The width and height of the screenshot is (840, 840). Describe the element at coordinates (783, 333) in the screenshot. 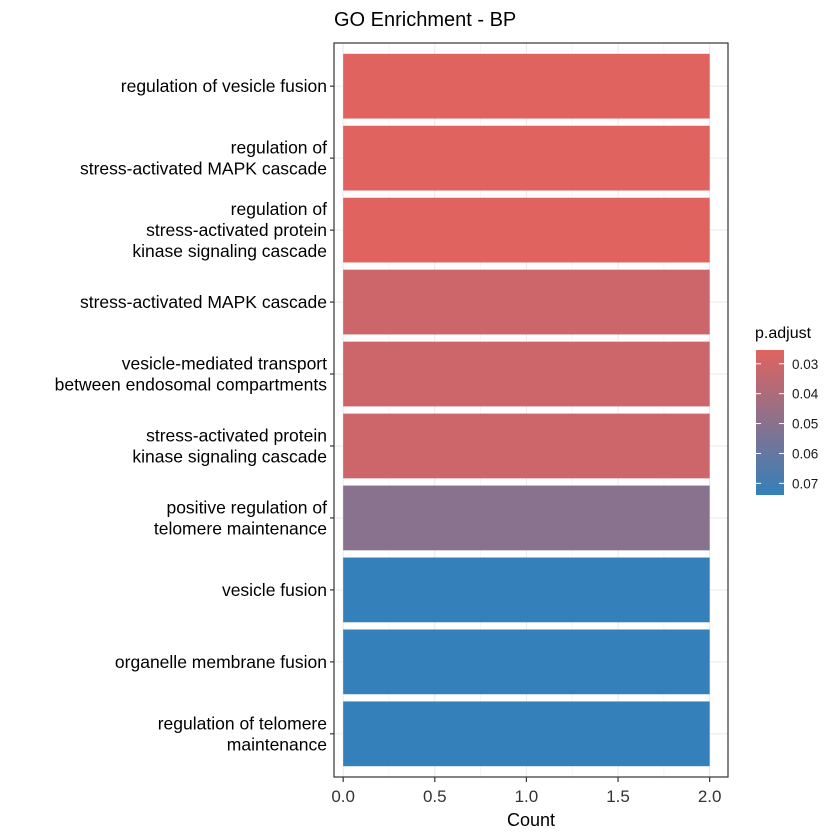

I see `legend-title: p.adjust` at that location.